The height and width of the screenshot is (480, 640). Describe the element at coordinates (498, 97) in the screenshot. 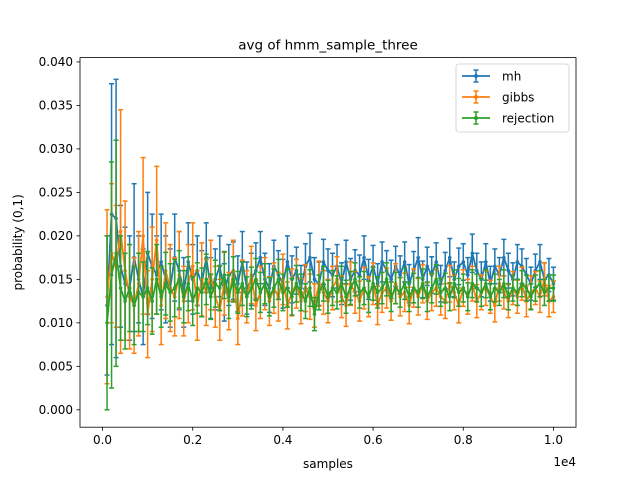

I see `legend-item-gibbs: gibbs` at that location.